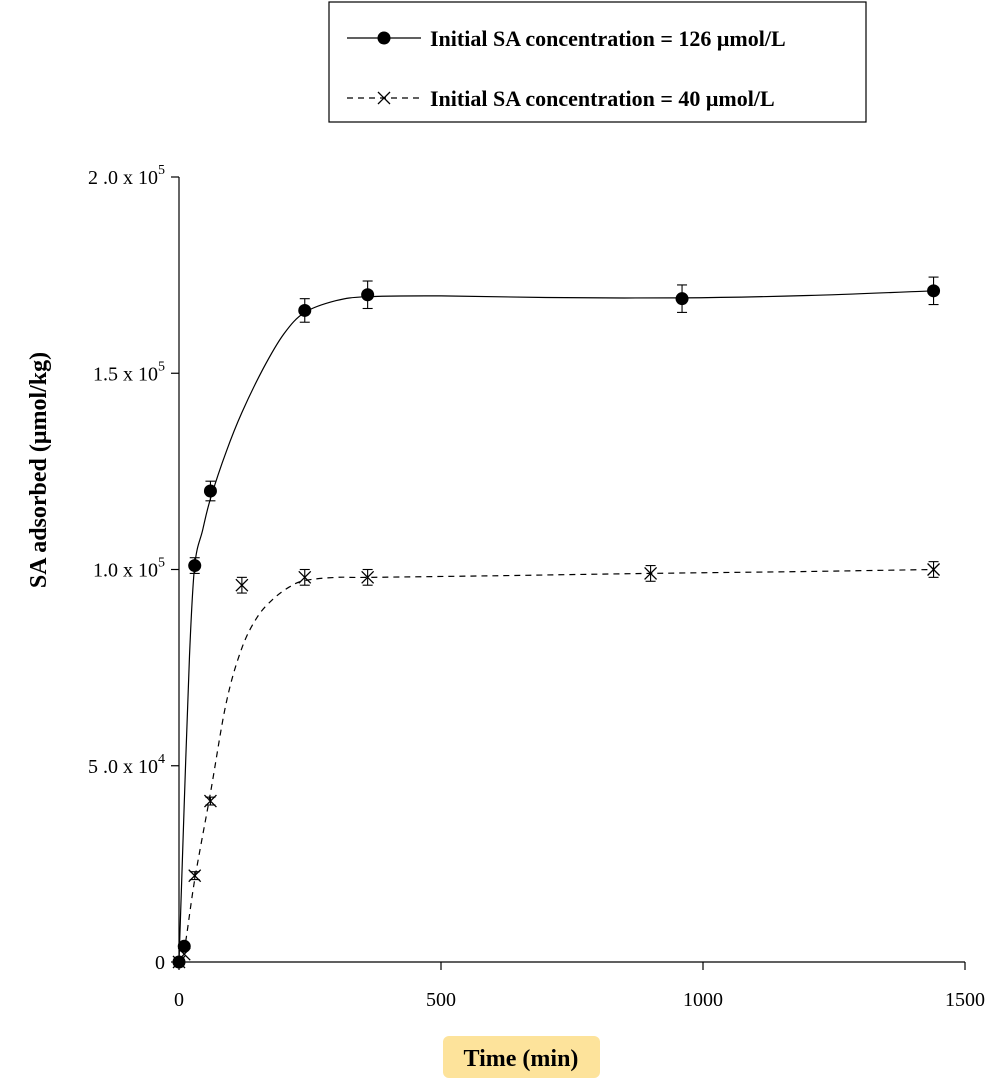 Image resolution: width=995 pixels, height=1086 pixels. What do you see at coordinates (126, 176) in the screenshot?
I see `y-tick-label: 2 .0 x 105` at bounding box center [126, 176].